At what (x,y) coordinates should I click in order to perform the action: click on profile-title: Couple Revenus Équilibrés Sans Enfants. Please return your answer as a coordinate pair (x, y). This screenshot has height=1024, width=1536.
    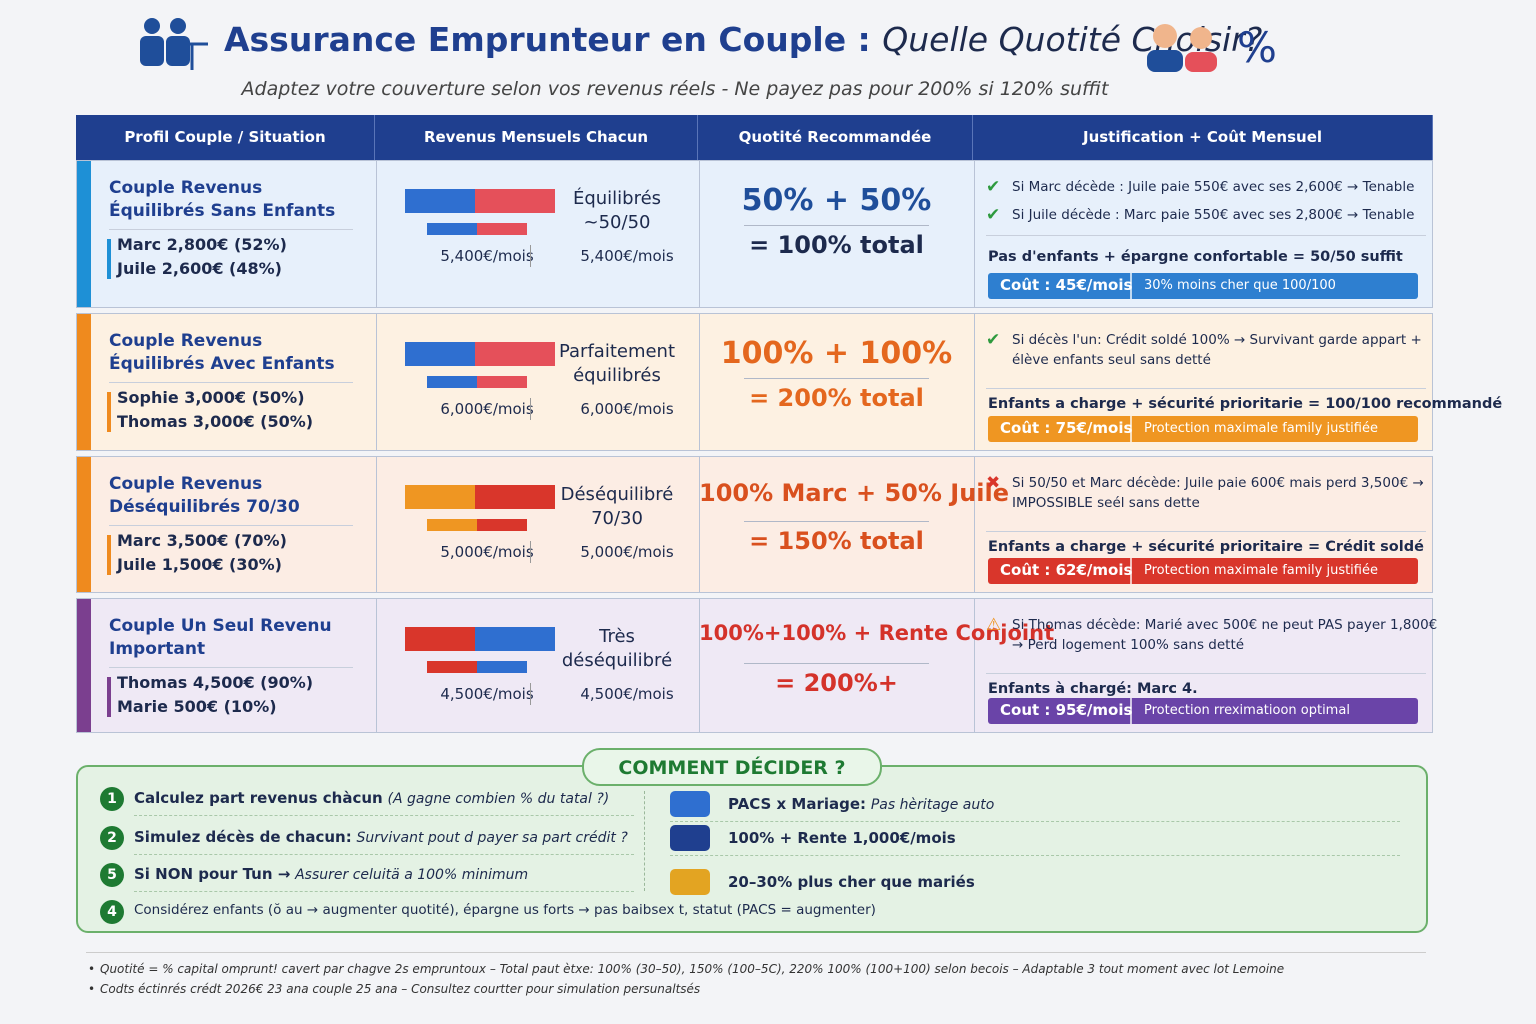
    Looking at the image, I should click on (222, 199).